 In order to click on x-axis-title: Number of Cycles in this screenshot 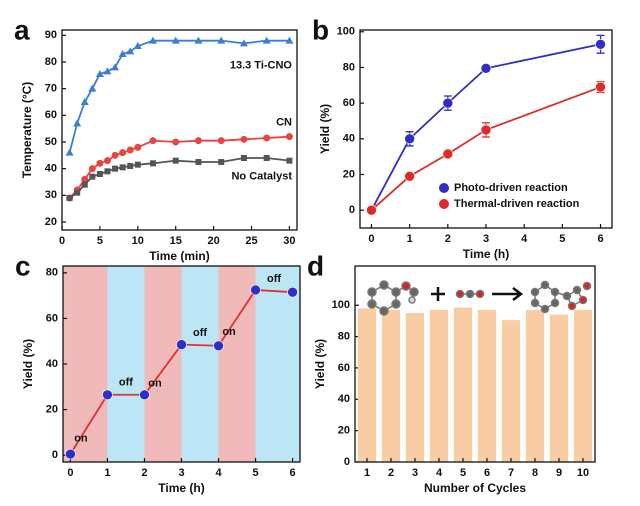, I will do `click(475, 488)`.